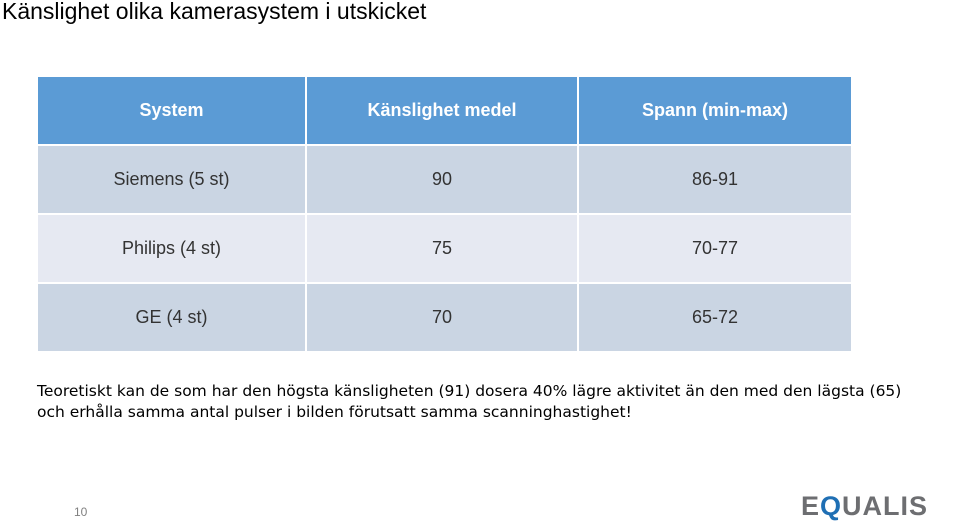  Describe the element at coordinates (172, 249) in the screenshot. I see `cell-system: Philips (4 st)` at that location.